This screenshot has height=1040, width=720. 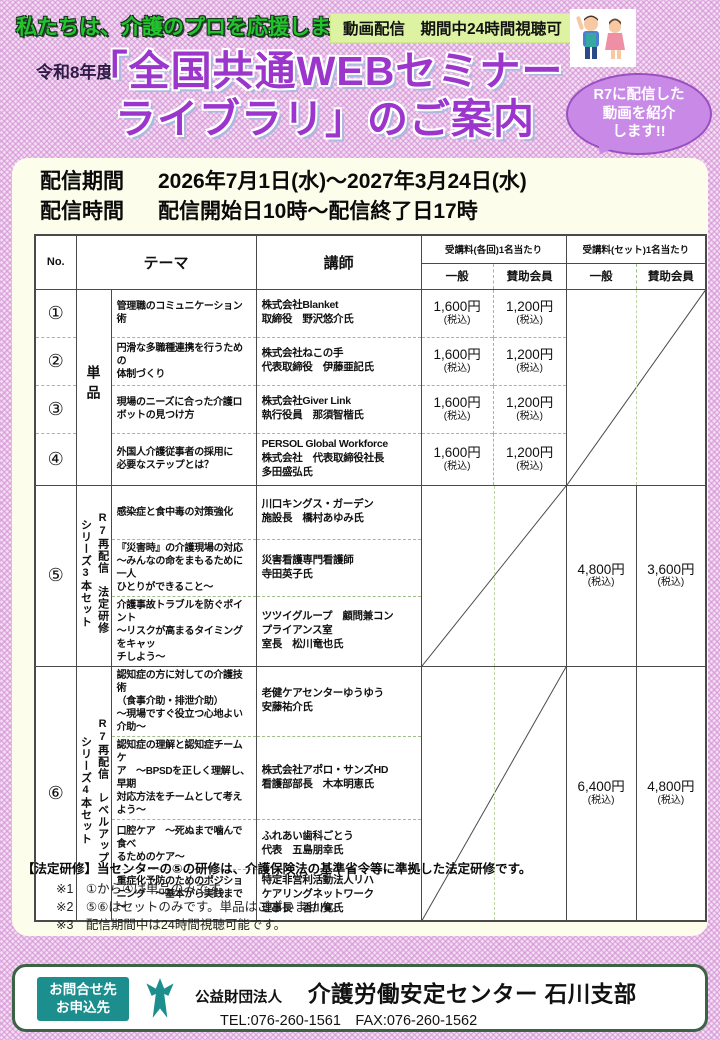 What do you see at coordinates (472, 994) in the screenshot?
I see `org-name: 介護労働安定センター 石川支部` at bounding box center [472, 994].